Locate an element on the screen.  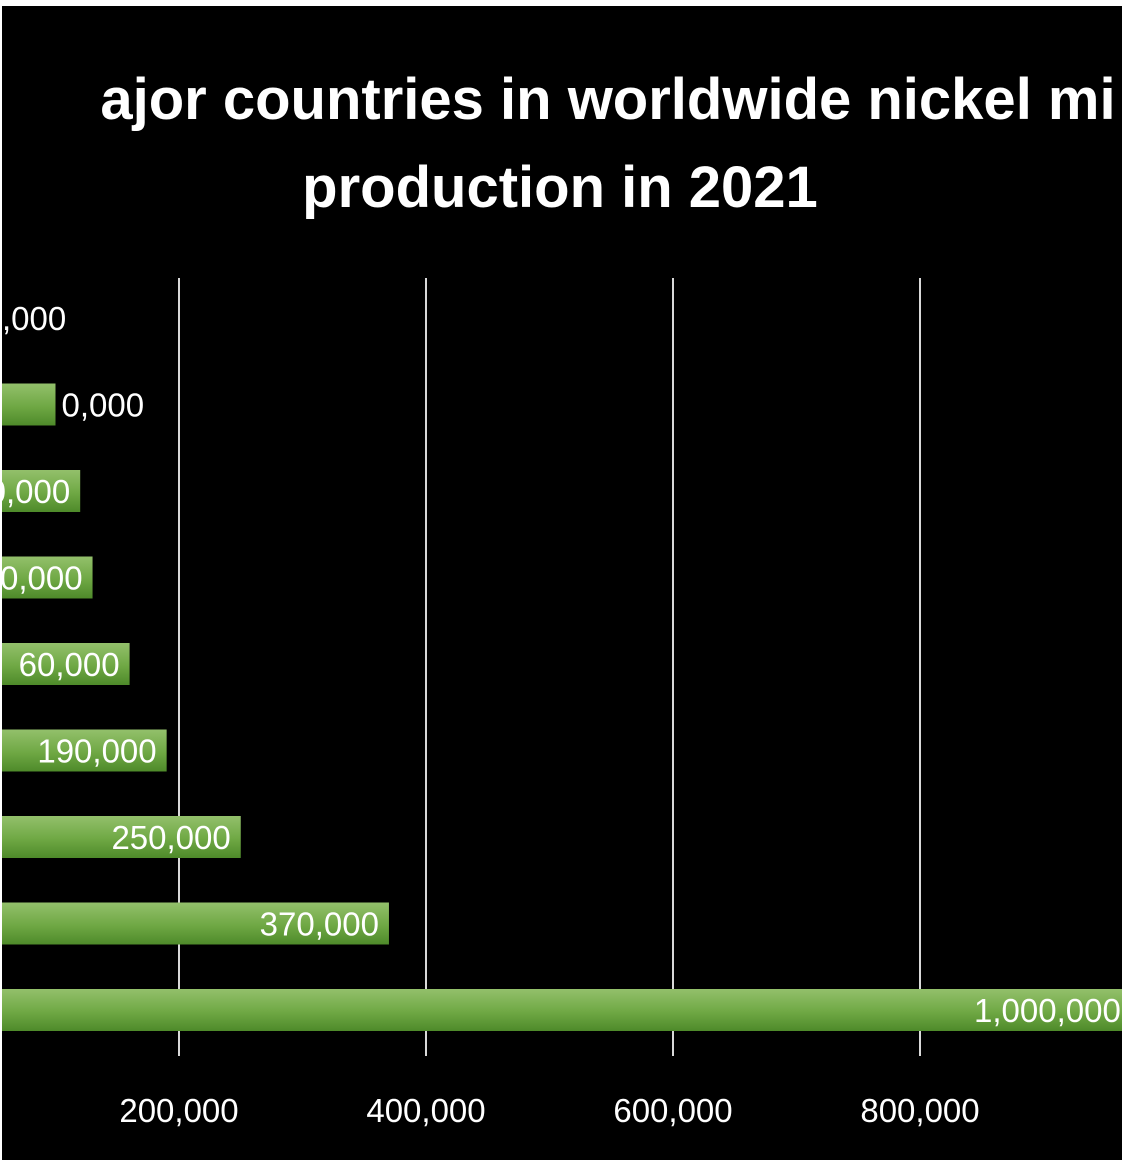
x-tick-label-2: 400,000 is located at coordinates (425, 1110).